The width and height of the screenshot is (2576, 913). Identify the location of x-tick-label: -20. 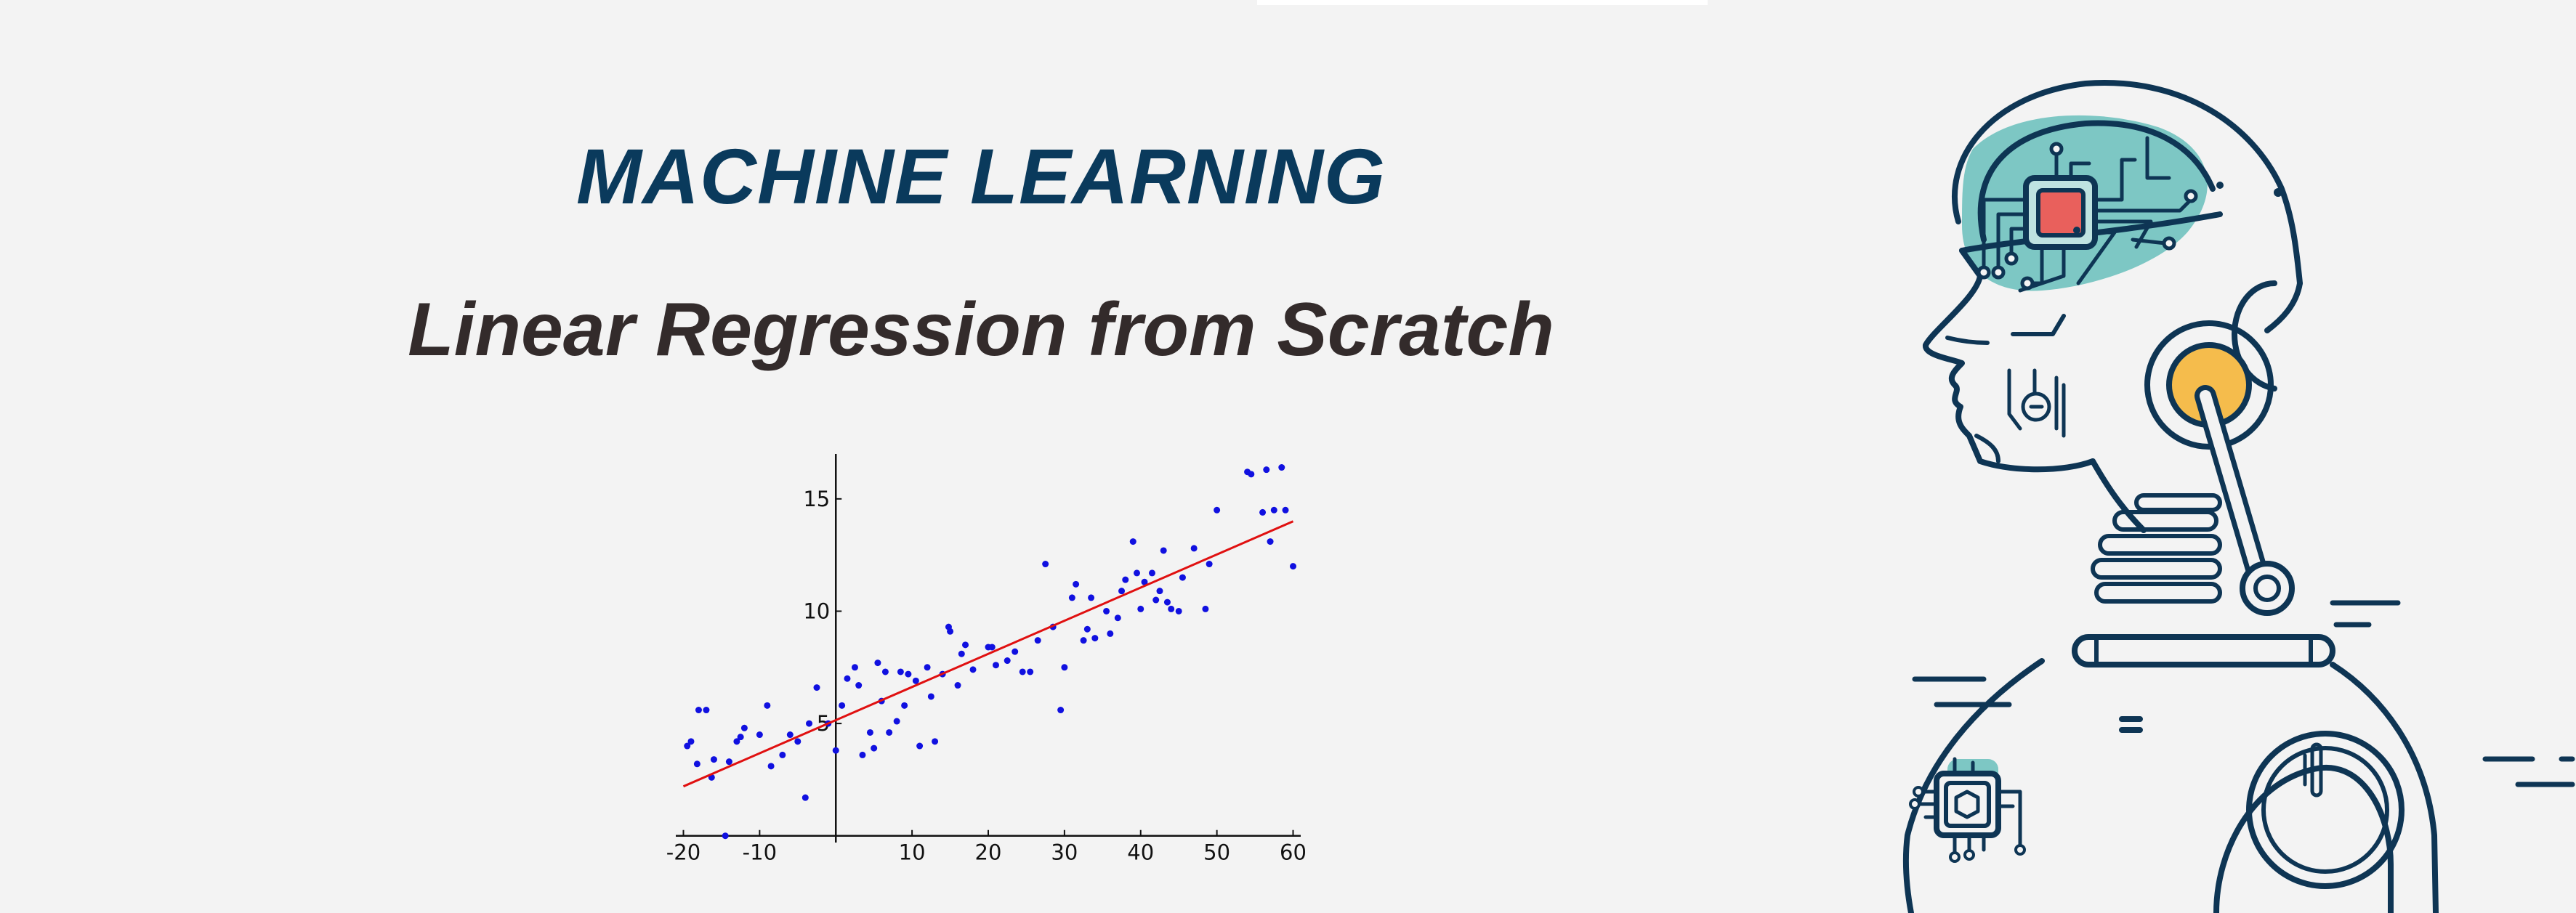
(683, 852).